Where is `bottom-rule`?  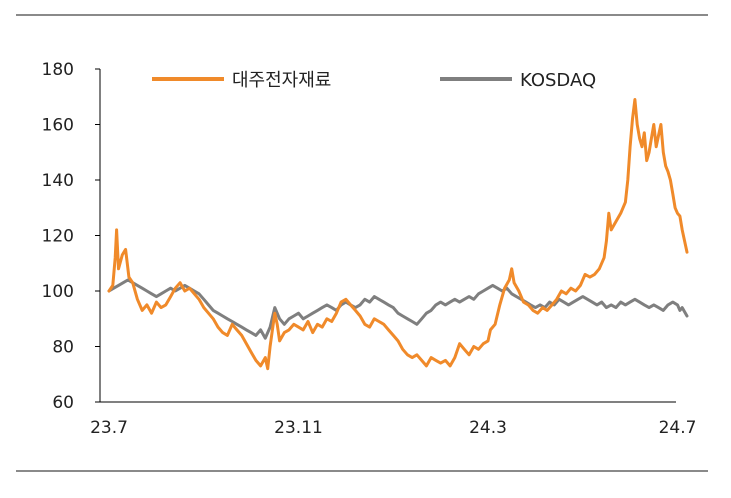
bottom-rule is located at coordinates (362, 471).